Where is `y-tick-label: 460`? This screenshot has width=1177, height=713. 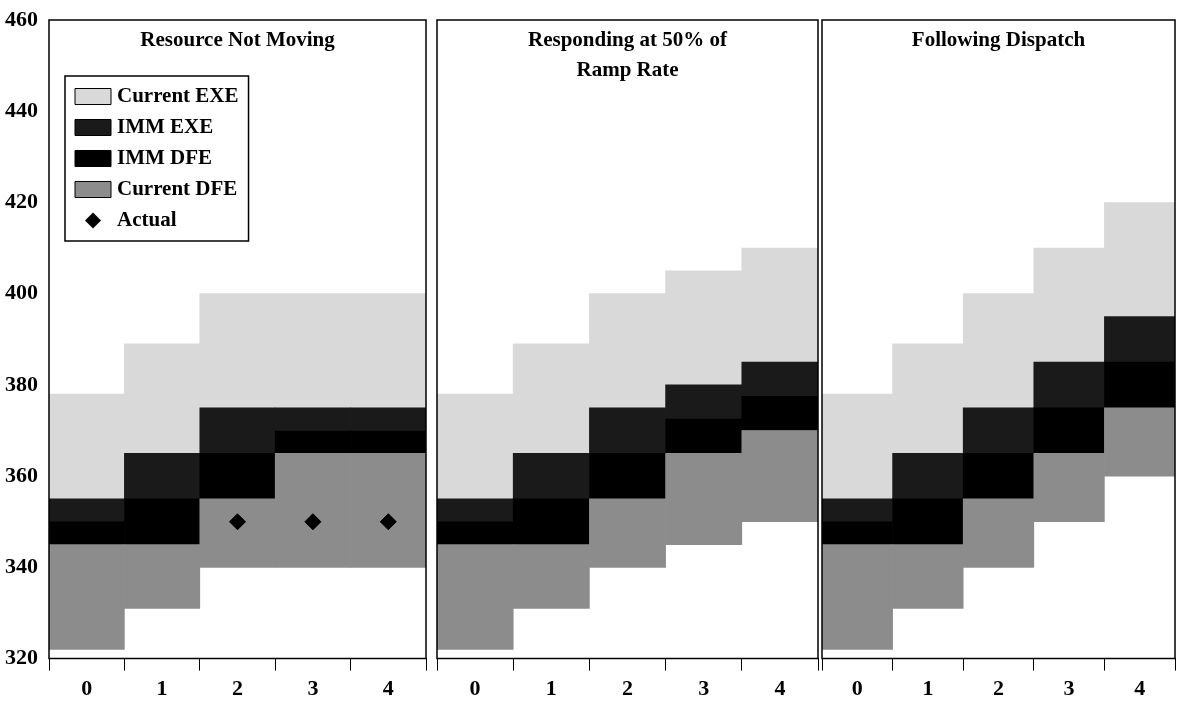
y-tick-label: 460 is located at coordinates (21, 18).